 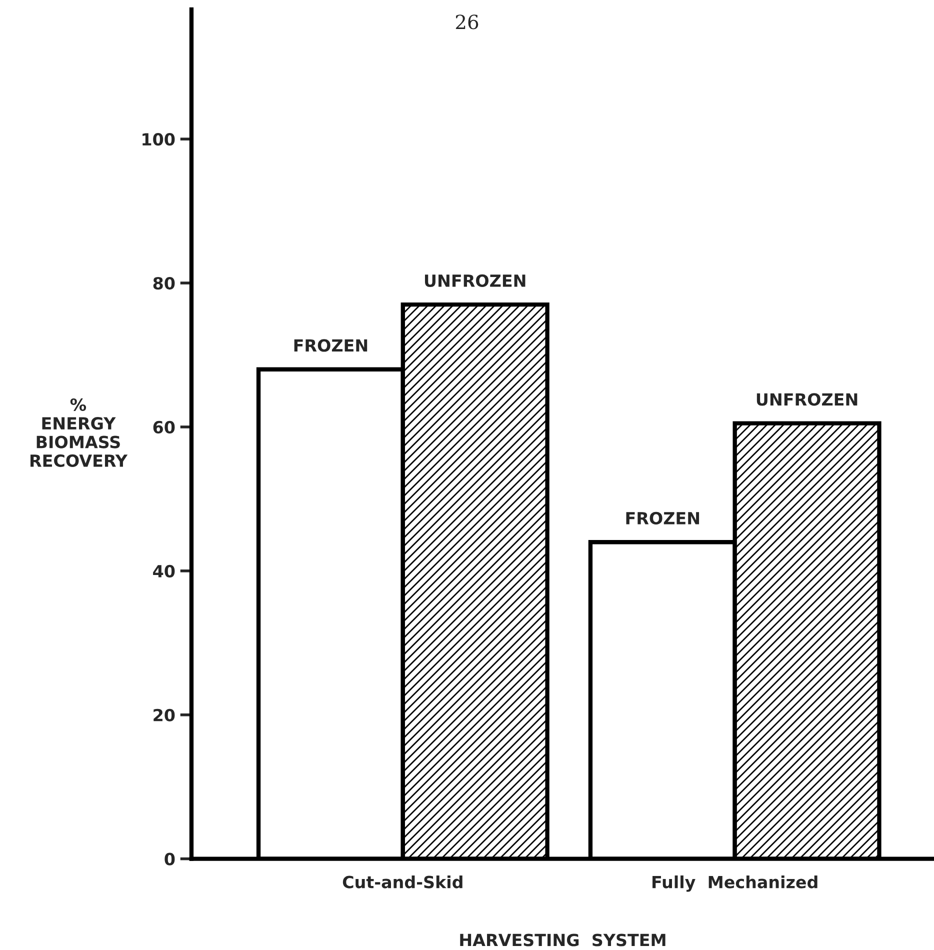 What do you see at coordinates (169, 859) in the screenshot?
I see `y-tick-label: 0` at bounding box center [169, 859].